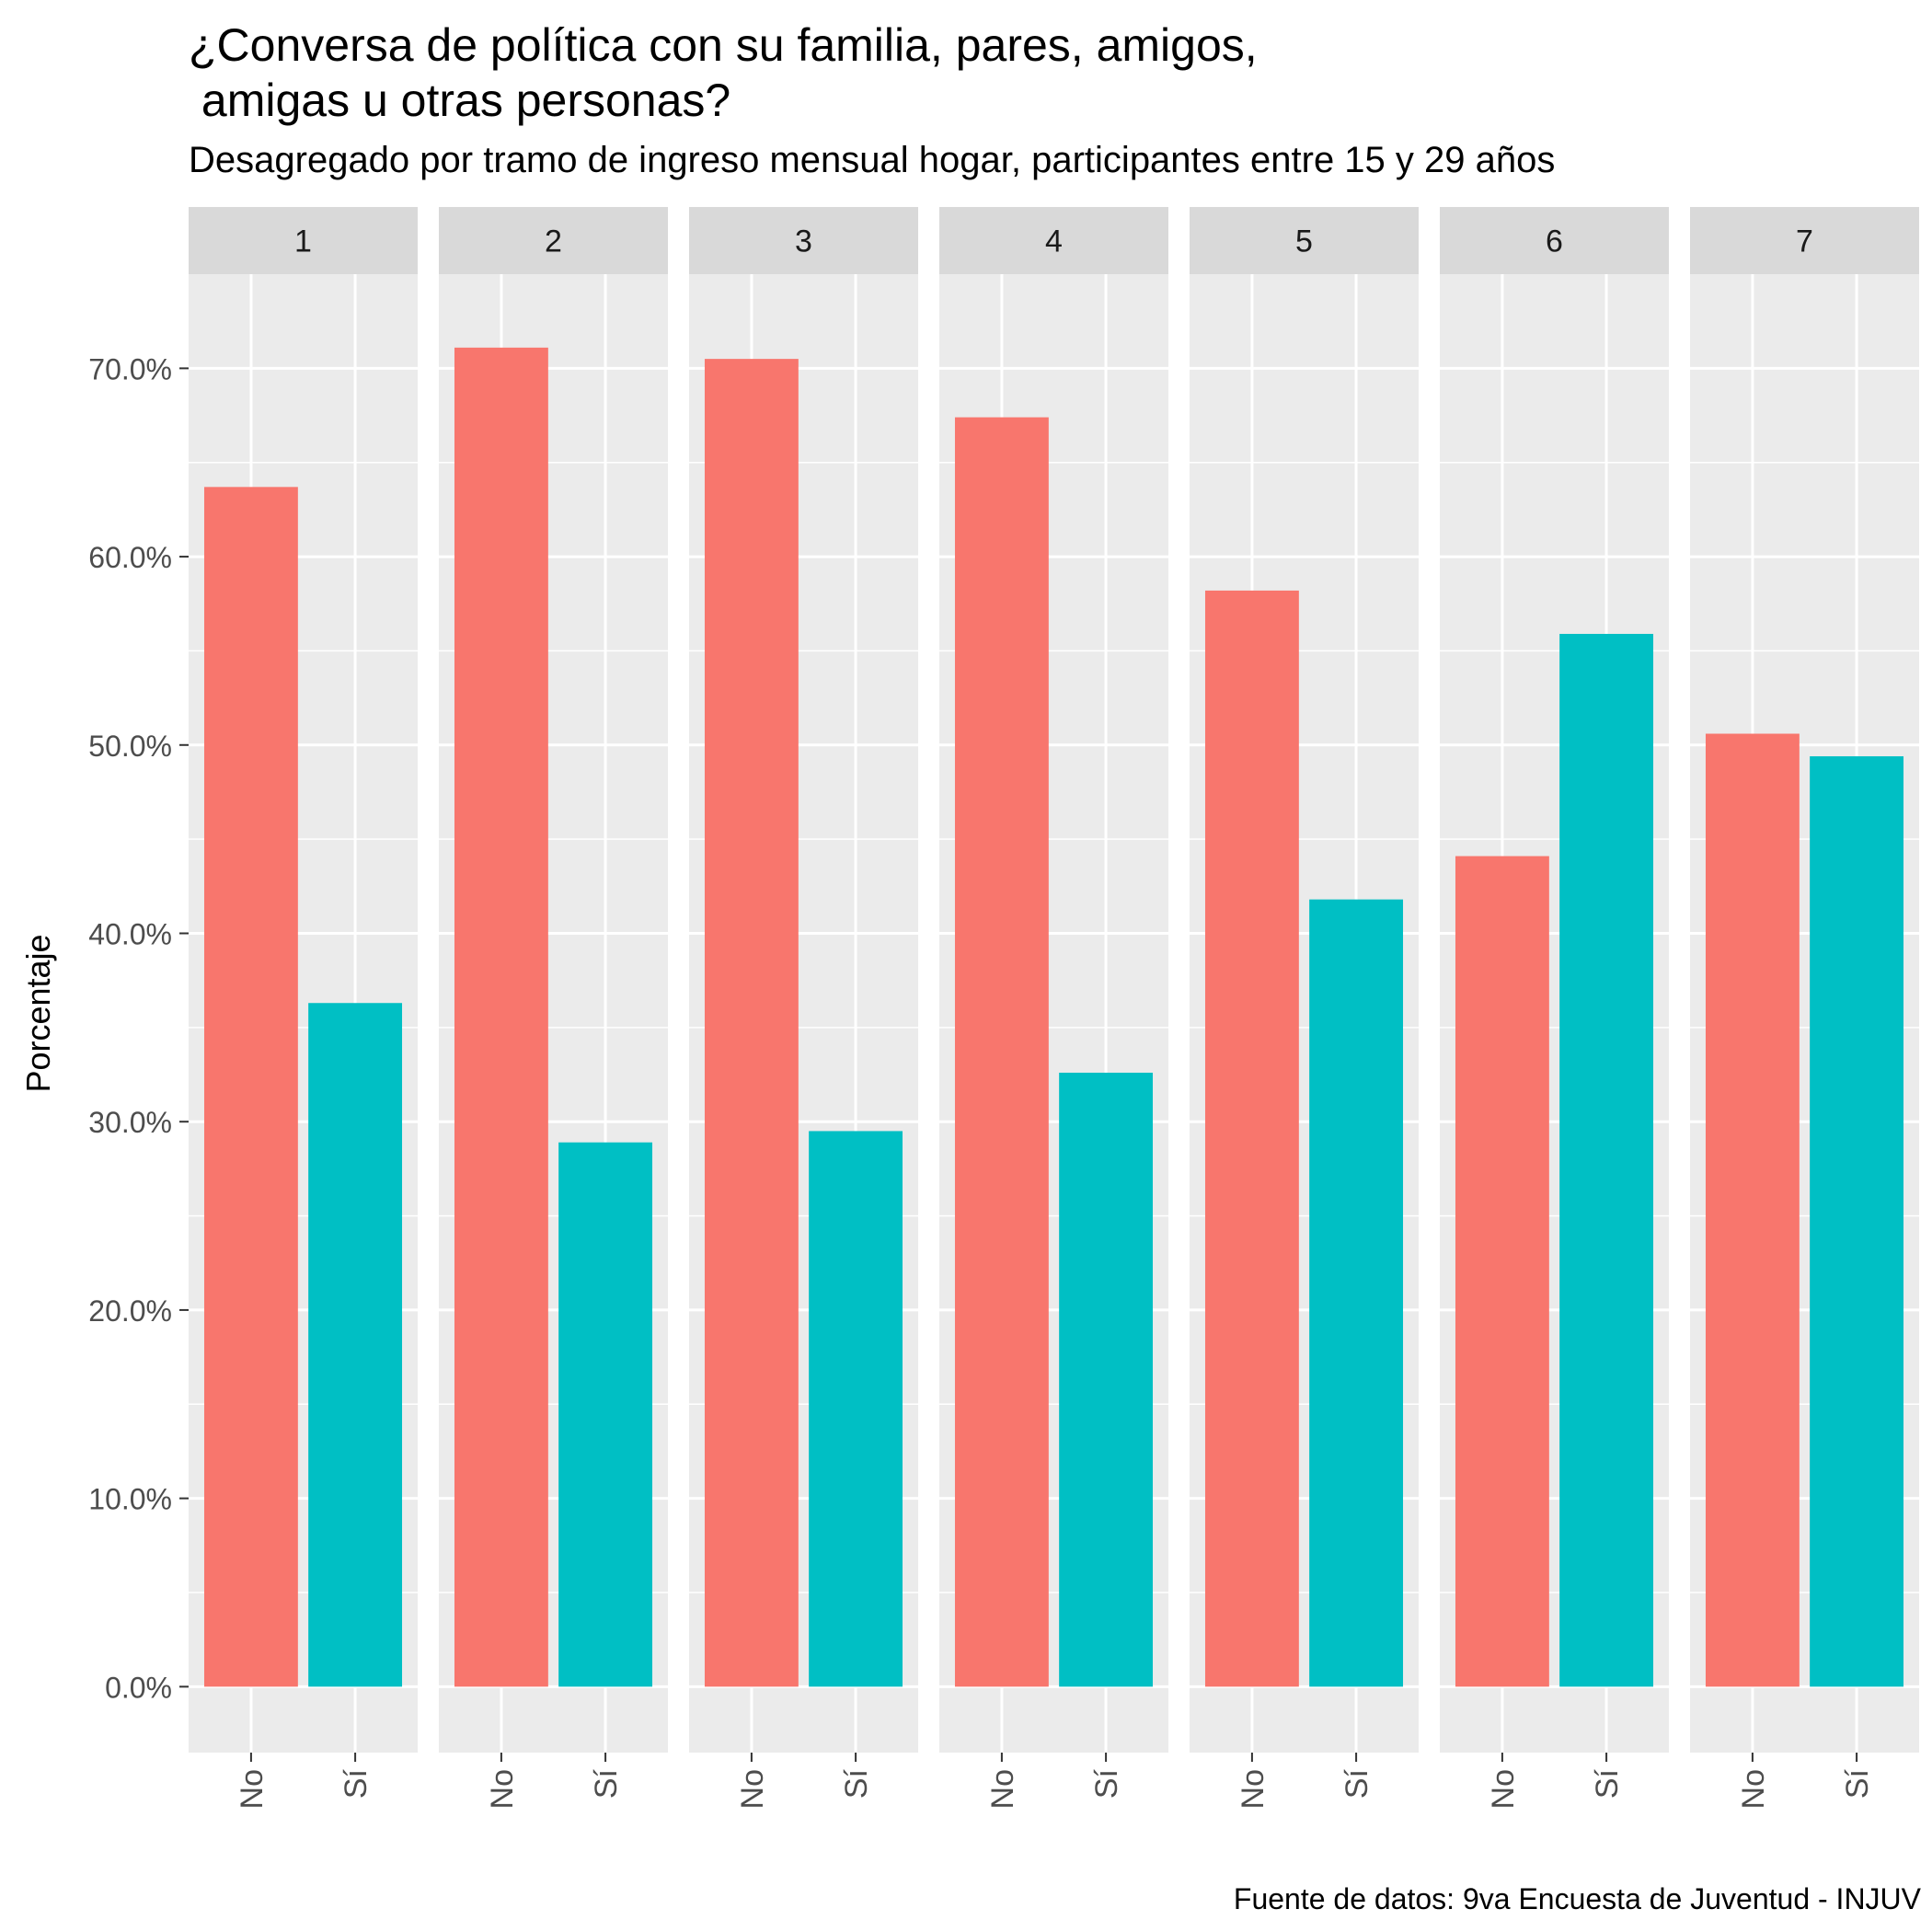 Image resolution: width=1932 pixels, height=1932 pixels. Describe the element at coordinates (1753, 1789) in the screenshot. I see `x-tick-label-7-no: No` at that location.